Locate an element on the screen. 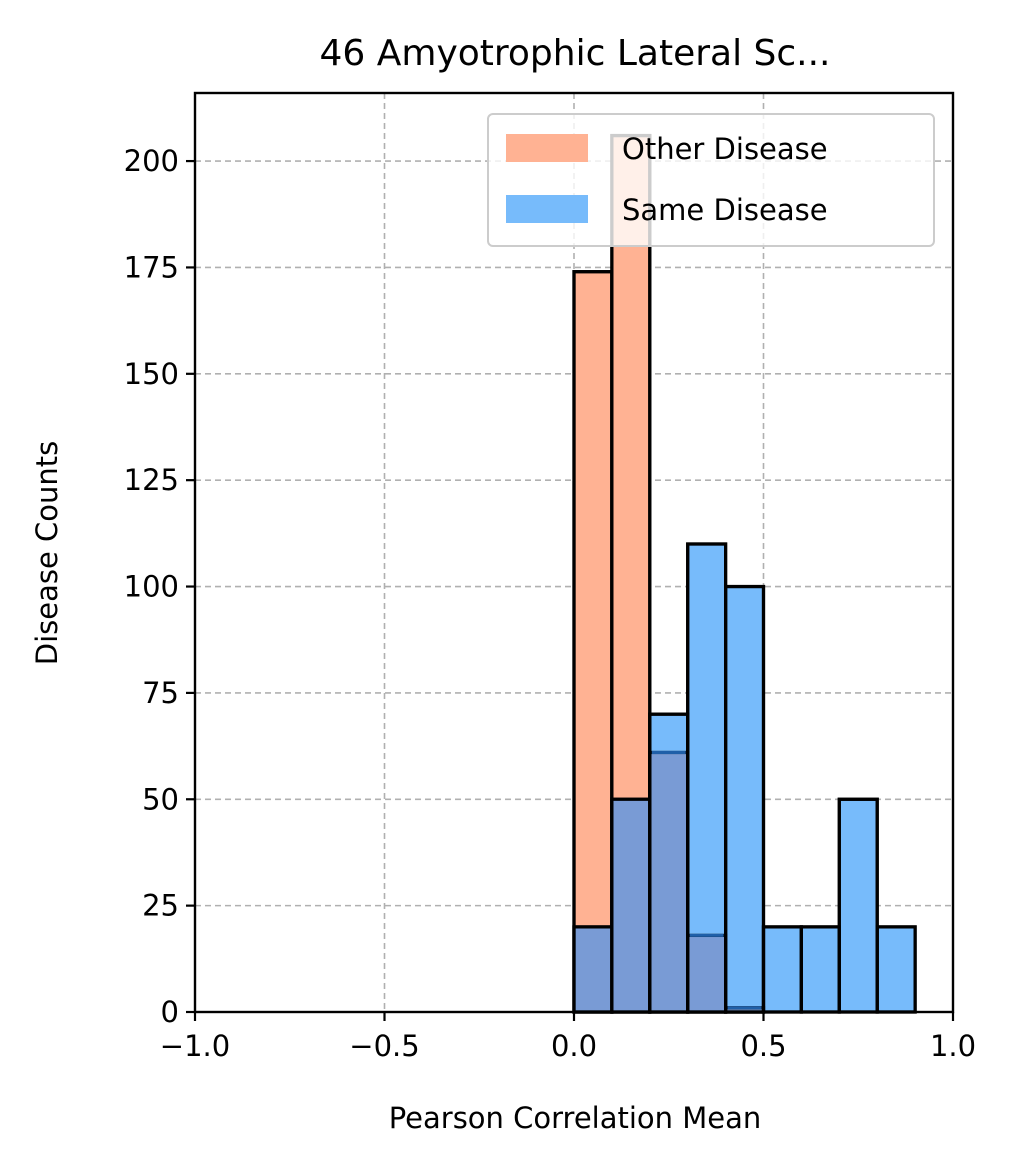  y-tick-label: 200 is located at coordinates (151, 161).